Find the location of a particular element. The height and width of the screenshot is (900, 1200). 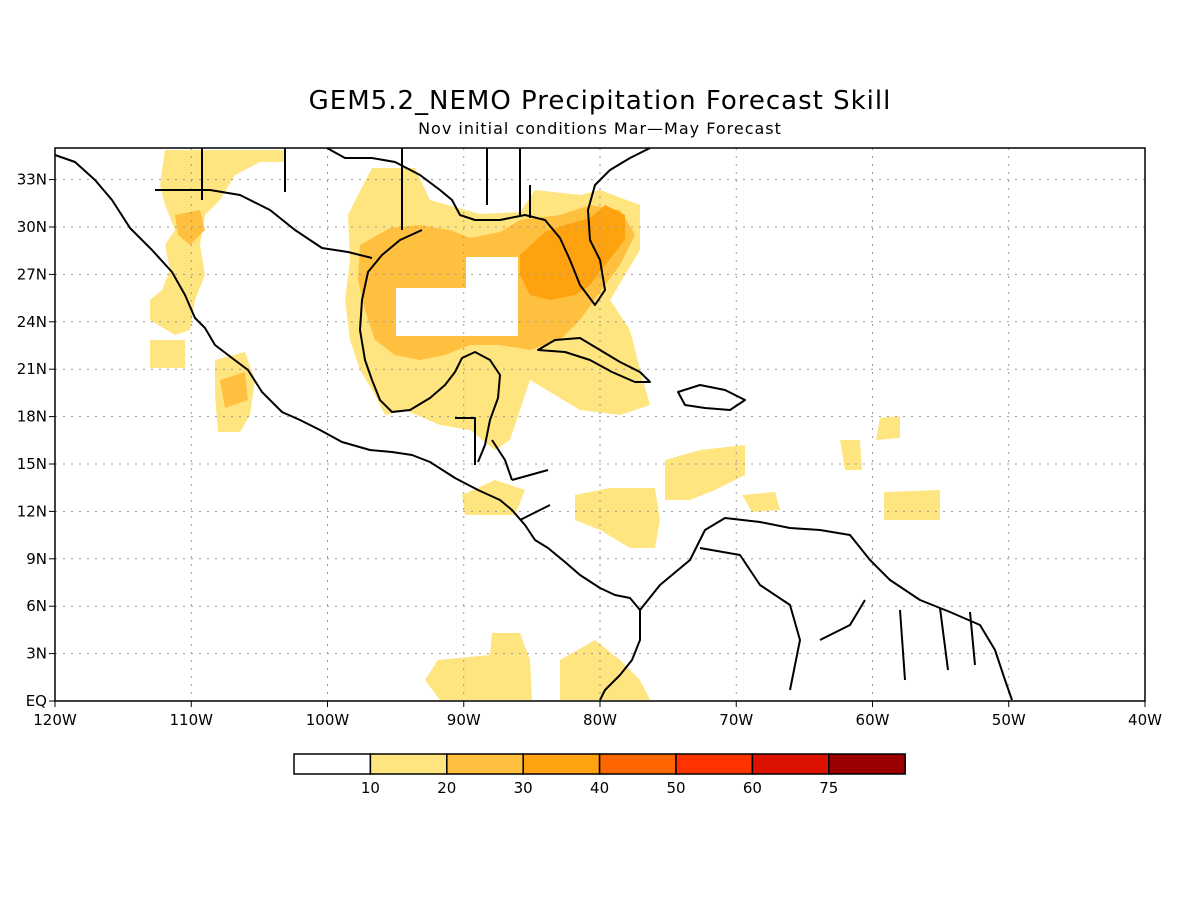

y-tick-label: 6N is located at coordinates (36, 606).